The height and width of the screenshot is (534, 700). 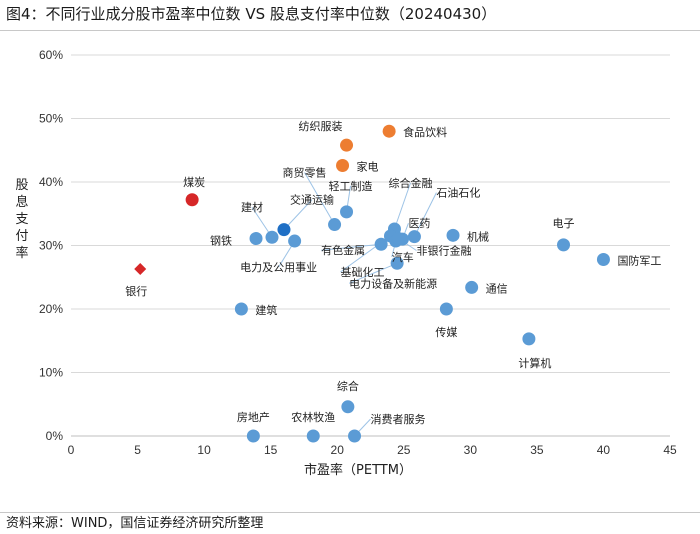 What do you see at coordinates (350, 30) in the screenshot?
I see `title-divider` at bounding box center [350, 30].